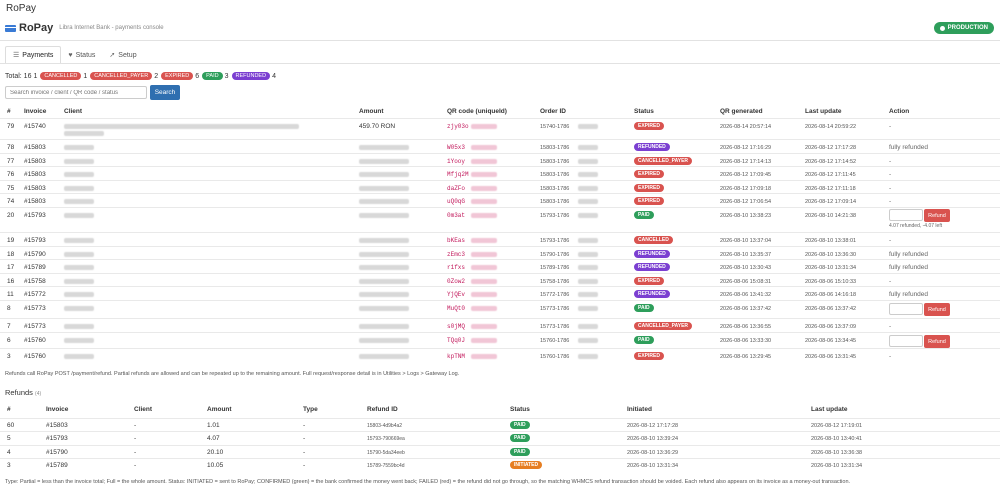  Describe the element at coordinates (555, 148) in the screenshot. I see `order-id: 15803-1786` at that location.